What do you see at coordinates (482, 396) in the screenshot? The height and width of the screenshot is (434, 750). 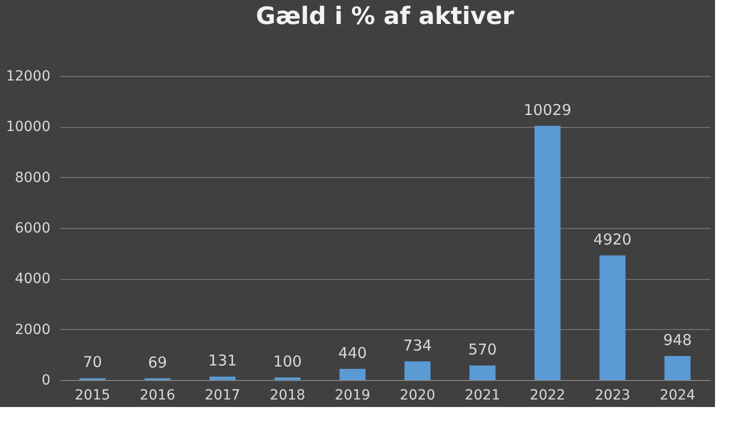 I see `x-tick-label: 2021` at bounding box center [482, 396].